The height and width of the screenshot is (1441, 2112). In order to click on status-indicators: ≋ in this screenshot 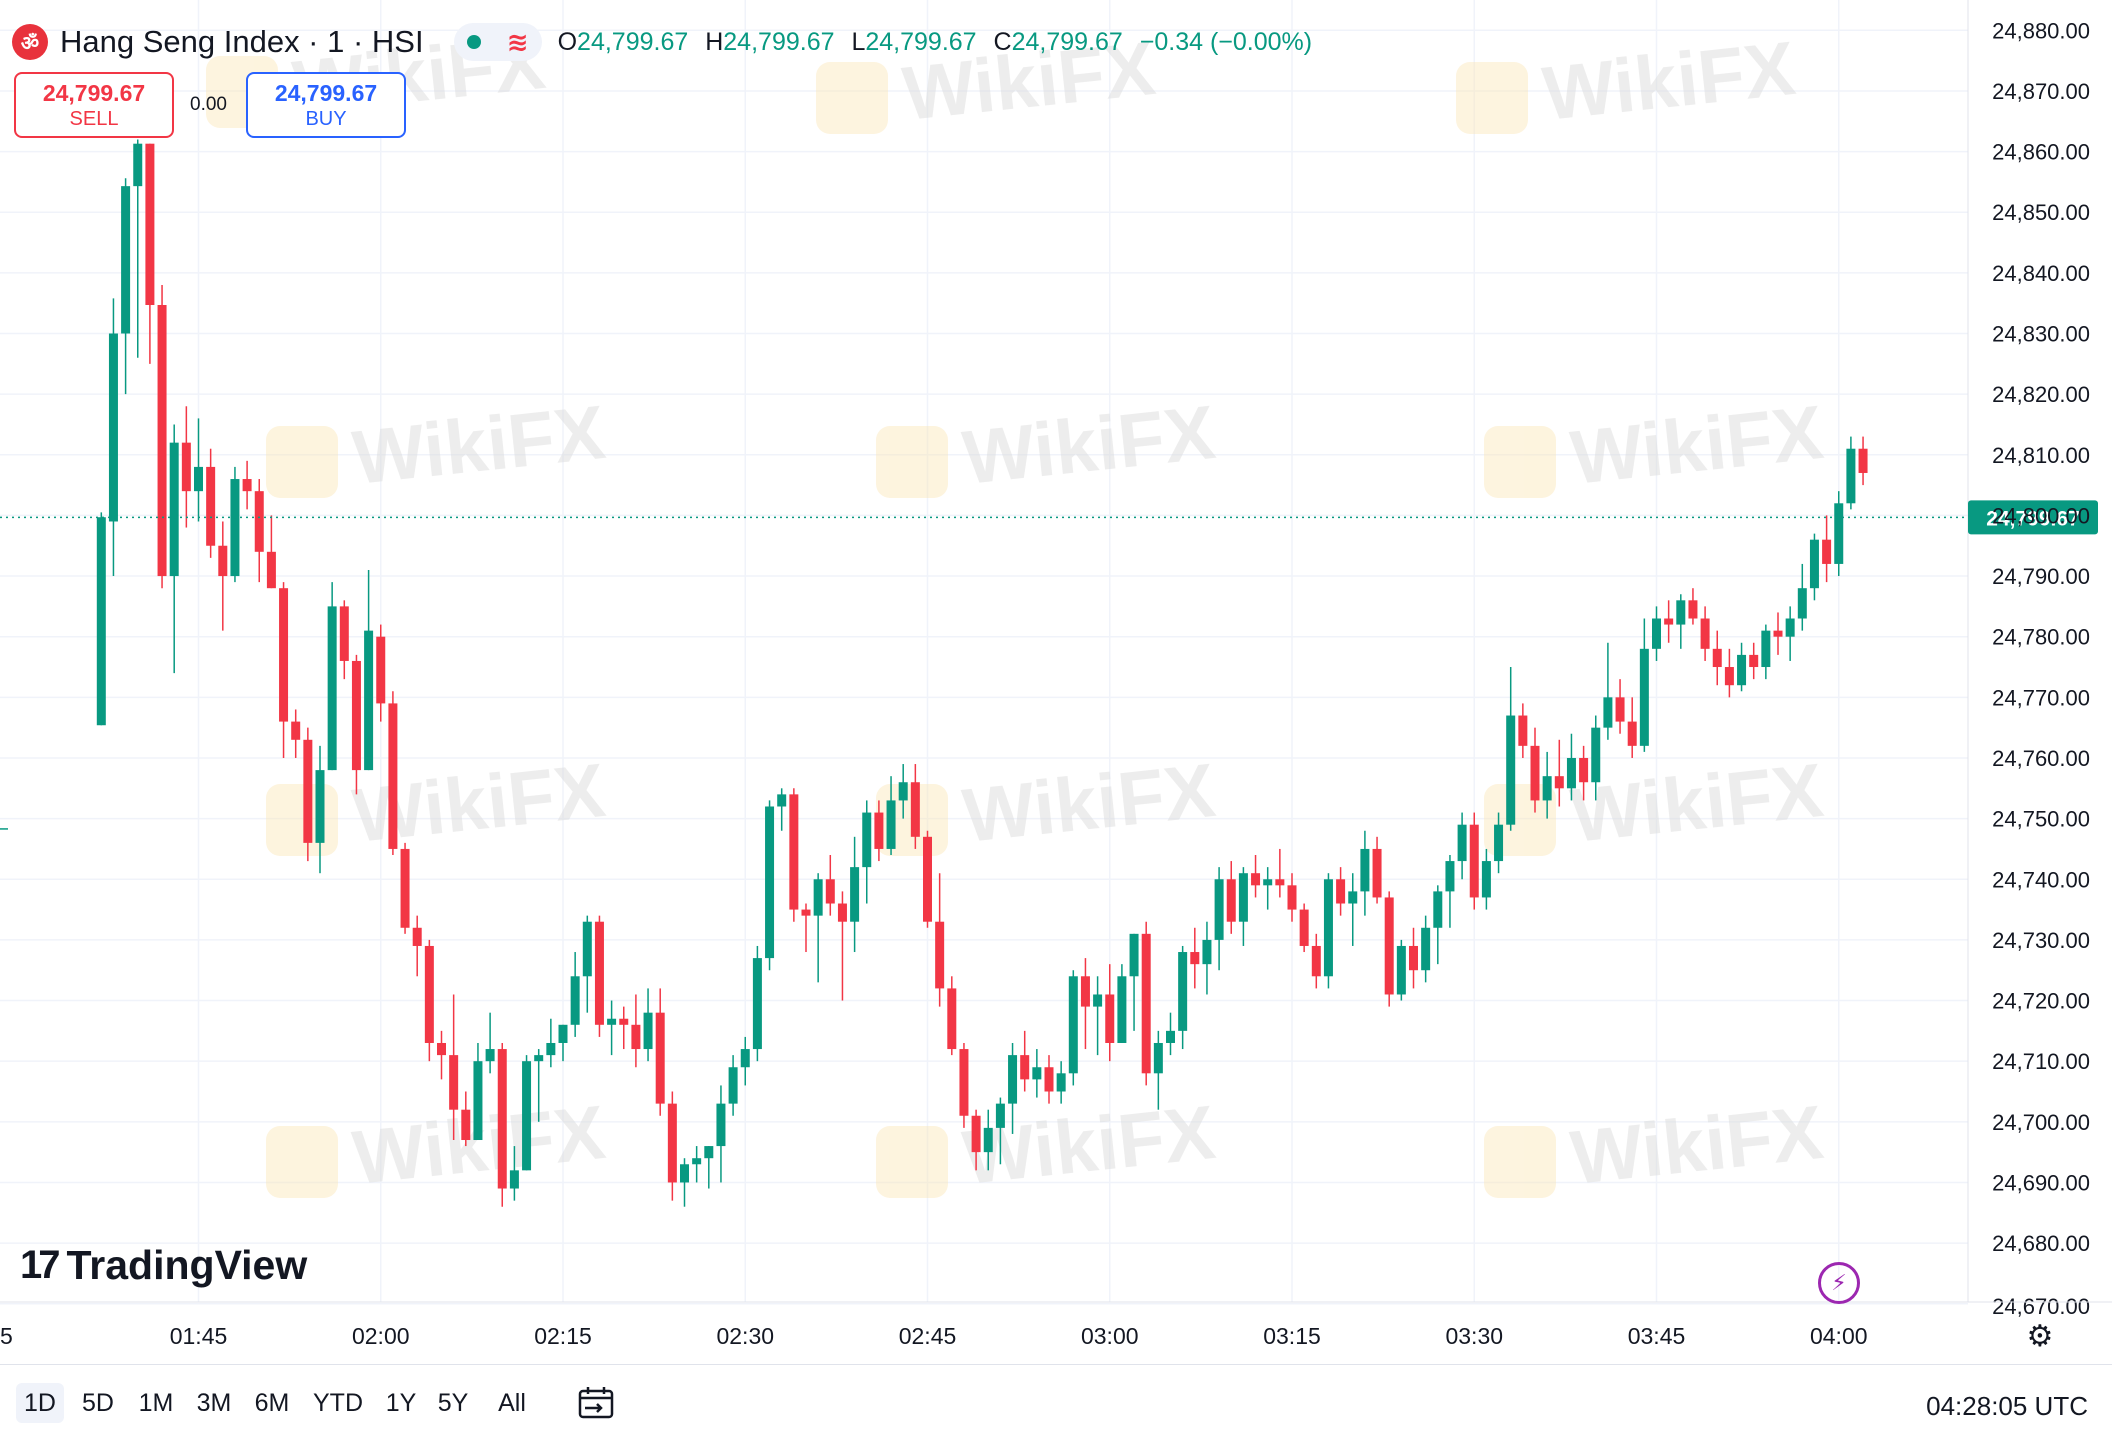, I will do `click(497, 42)`.